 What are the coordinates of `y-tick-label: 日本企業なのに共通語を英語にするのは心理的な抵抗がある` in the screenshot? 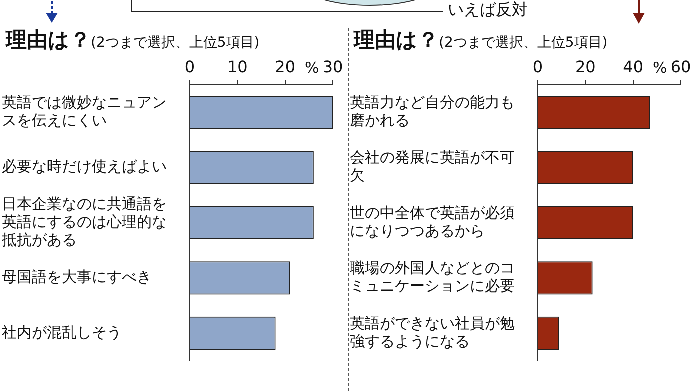 It's located at (84, 221).